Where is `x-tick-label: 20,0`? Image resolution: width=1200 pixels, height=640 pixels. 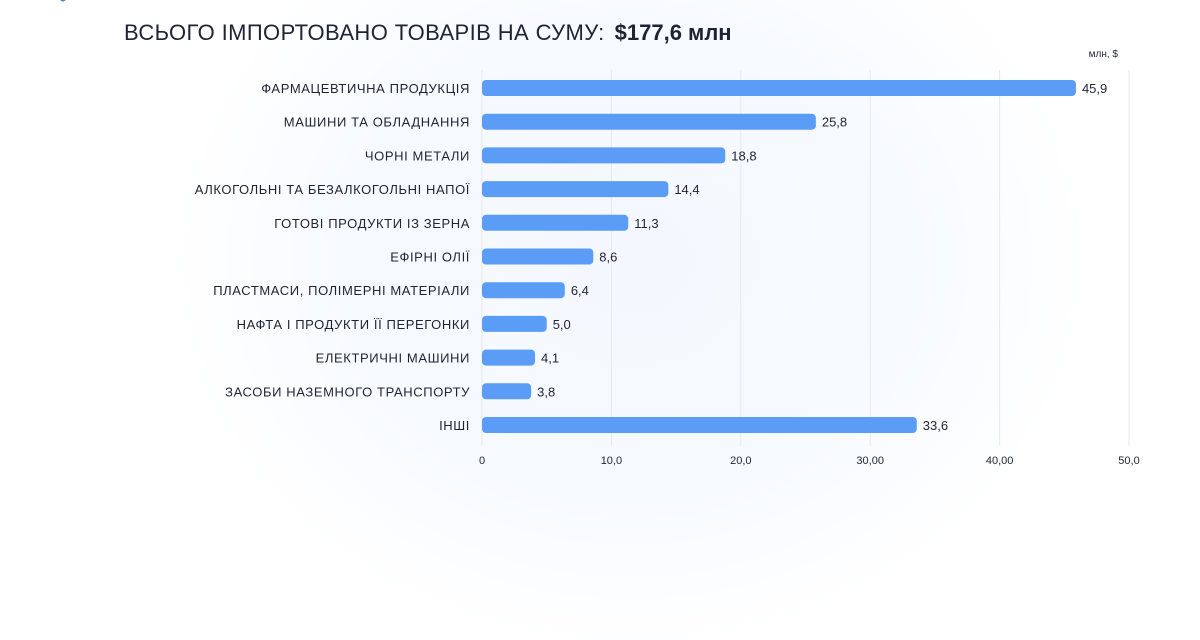
x-tick-label: 20,0 is located at coordinates (740, 461).